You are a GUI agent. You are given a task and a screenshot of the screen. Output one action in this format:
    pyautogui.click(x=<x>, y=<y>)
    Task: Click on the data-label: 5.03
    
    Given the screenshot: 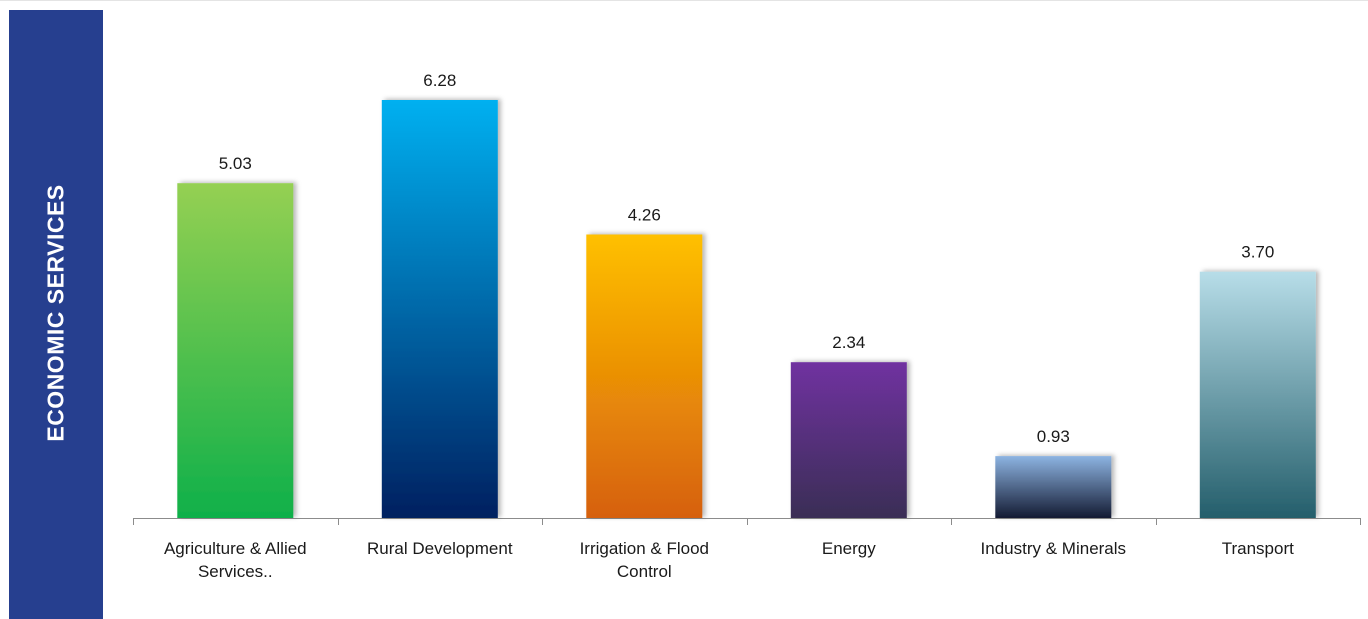 What is the action you would take?
    pyautogui.click(x=235, y=163)
    